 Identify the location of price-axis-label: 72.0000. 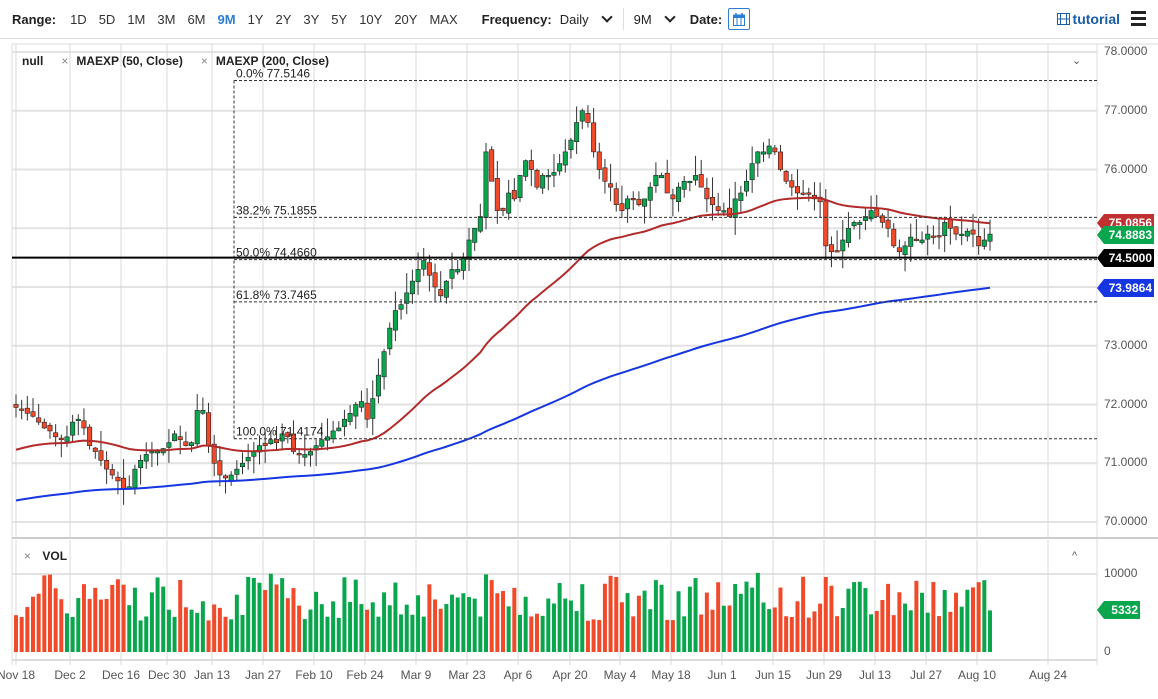
(1126, 403).